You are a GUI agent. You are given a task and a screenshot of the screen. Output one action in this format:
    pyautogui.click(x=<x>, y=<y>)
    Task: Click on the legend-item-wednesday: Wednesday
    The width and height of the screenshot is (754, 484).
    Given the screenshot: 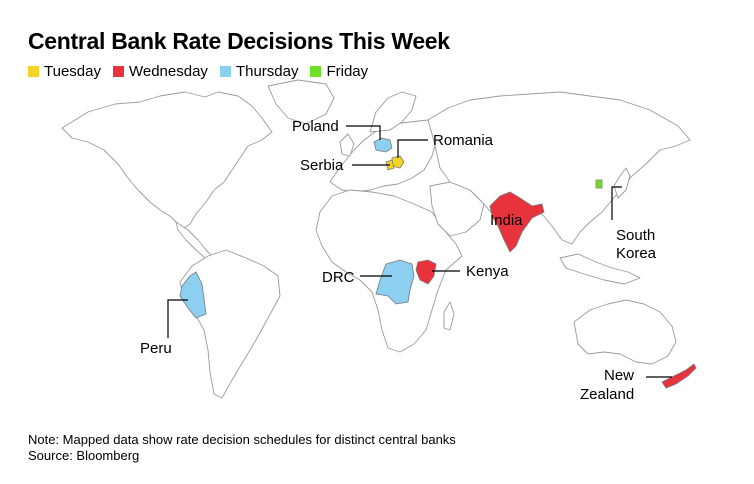 What is the action you would take?
    pyautogui.click(x=160, y=71)
    